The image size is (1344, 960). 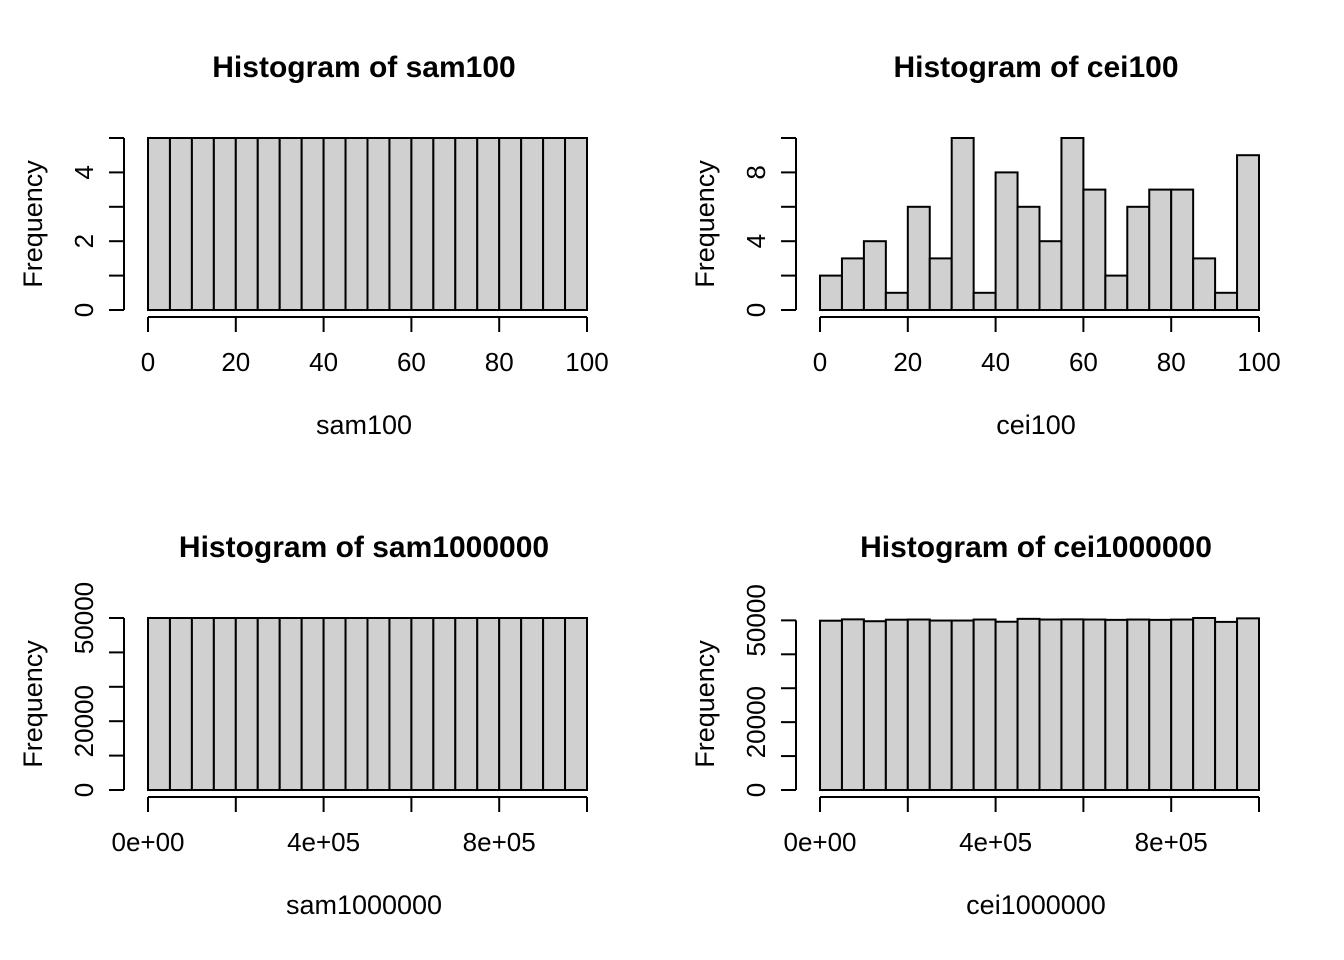 I want to click on chart-title: Histogram of sam1000000, so click(x=364, y=547).